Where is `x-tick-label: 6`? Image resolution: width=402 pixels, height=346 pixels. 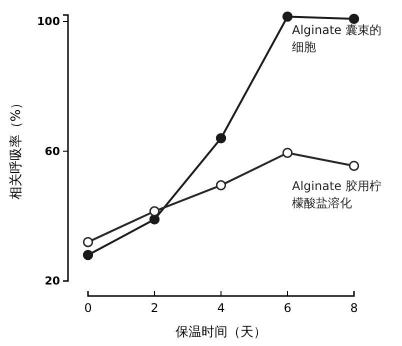 x-tick-label: 6 is located at coordinates (288, 308).